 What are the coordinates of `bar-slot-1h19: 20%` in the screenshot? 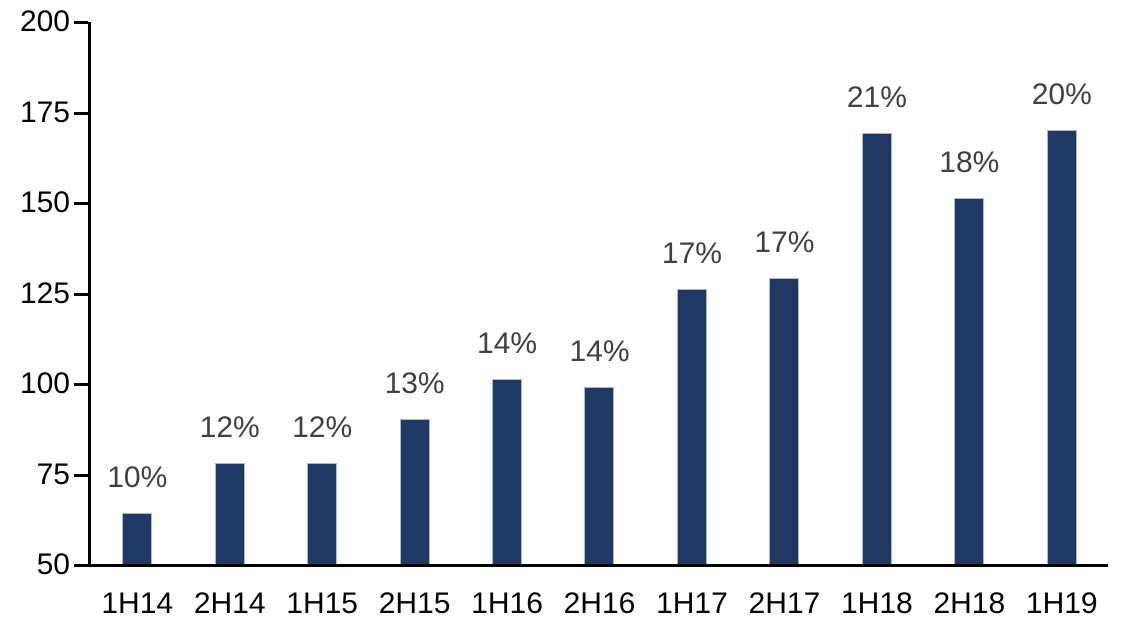 It's located at (1062, 282).